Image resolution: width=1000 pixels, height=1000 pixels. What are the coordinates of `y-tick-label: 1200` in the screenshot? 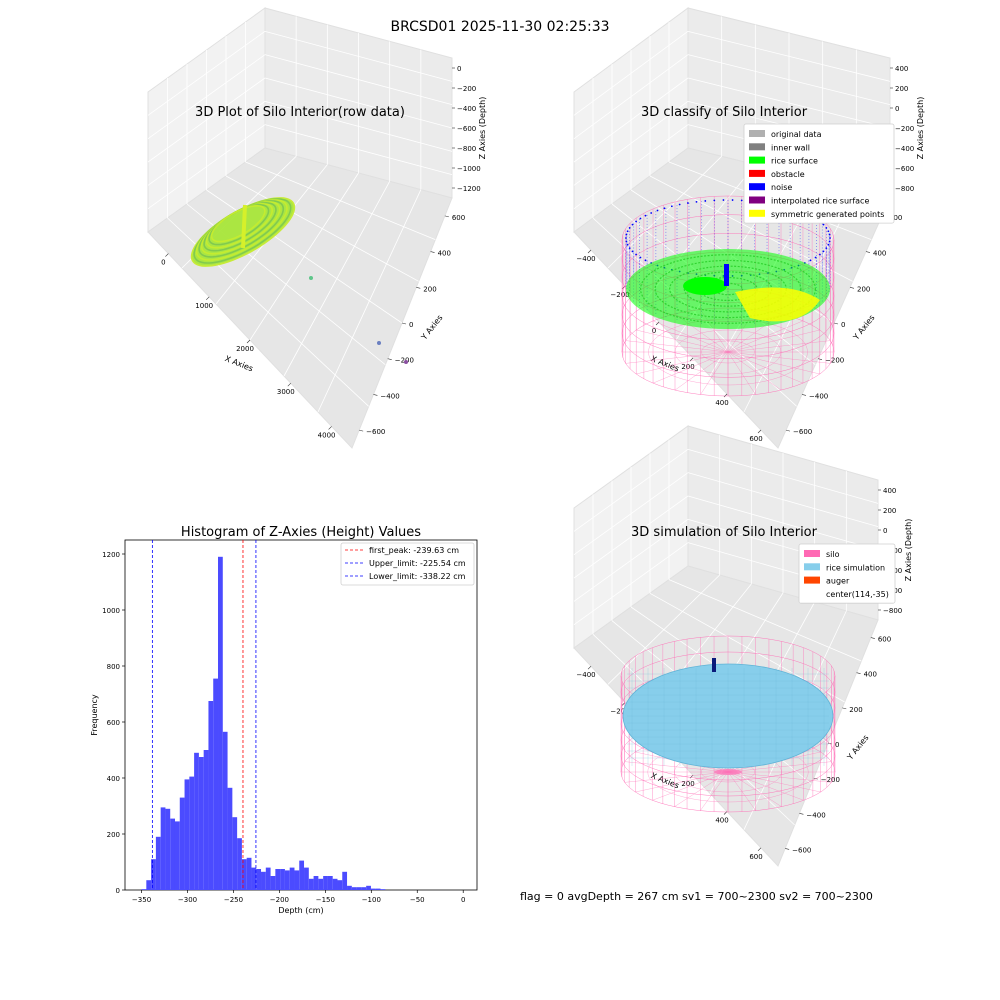 It's located at (111, 555).